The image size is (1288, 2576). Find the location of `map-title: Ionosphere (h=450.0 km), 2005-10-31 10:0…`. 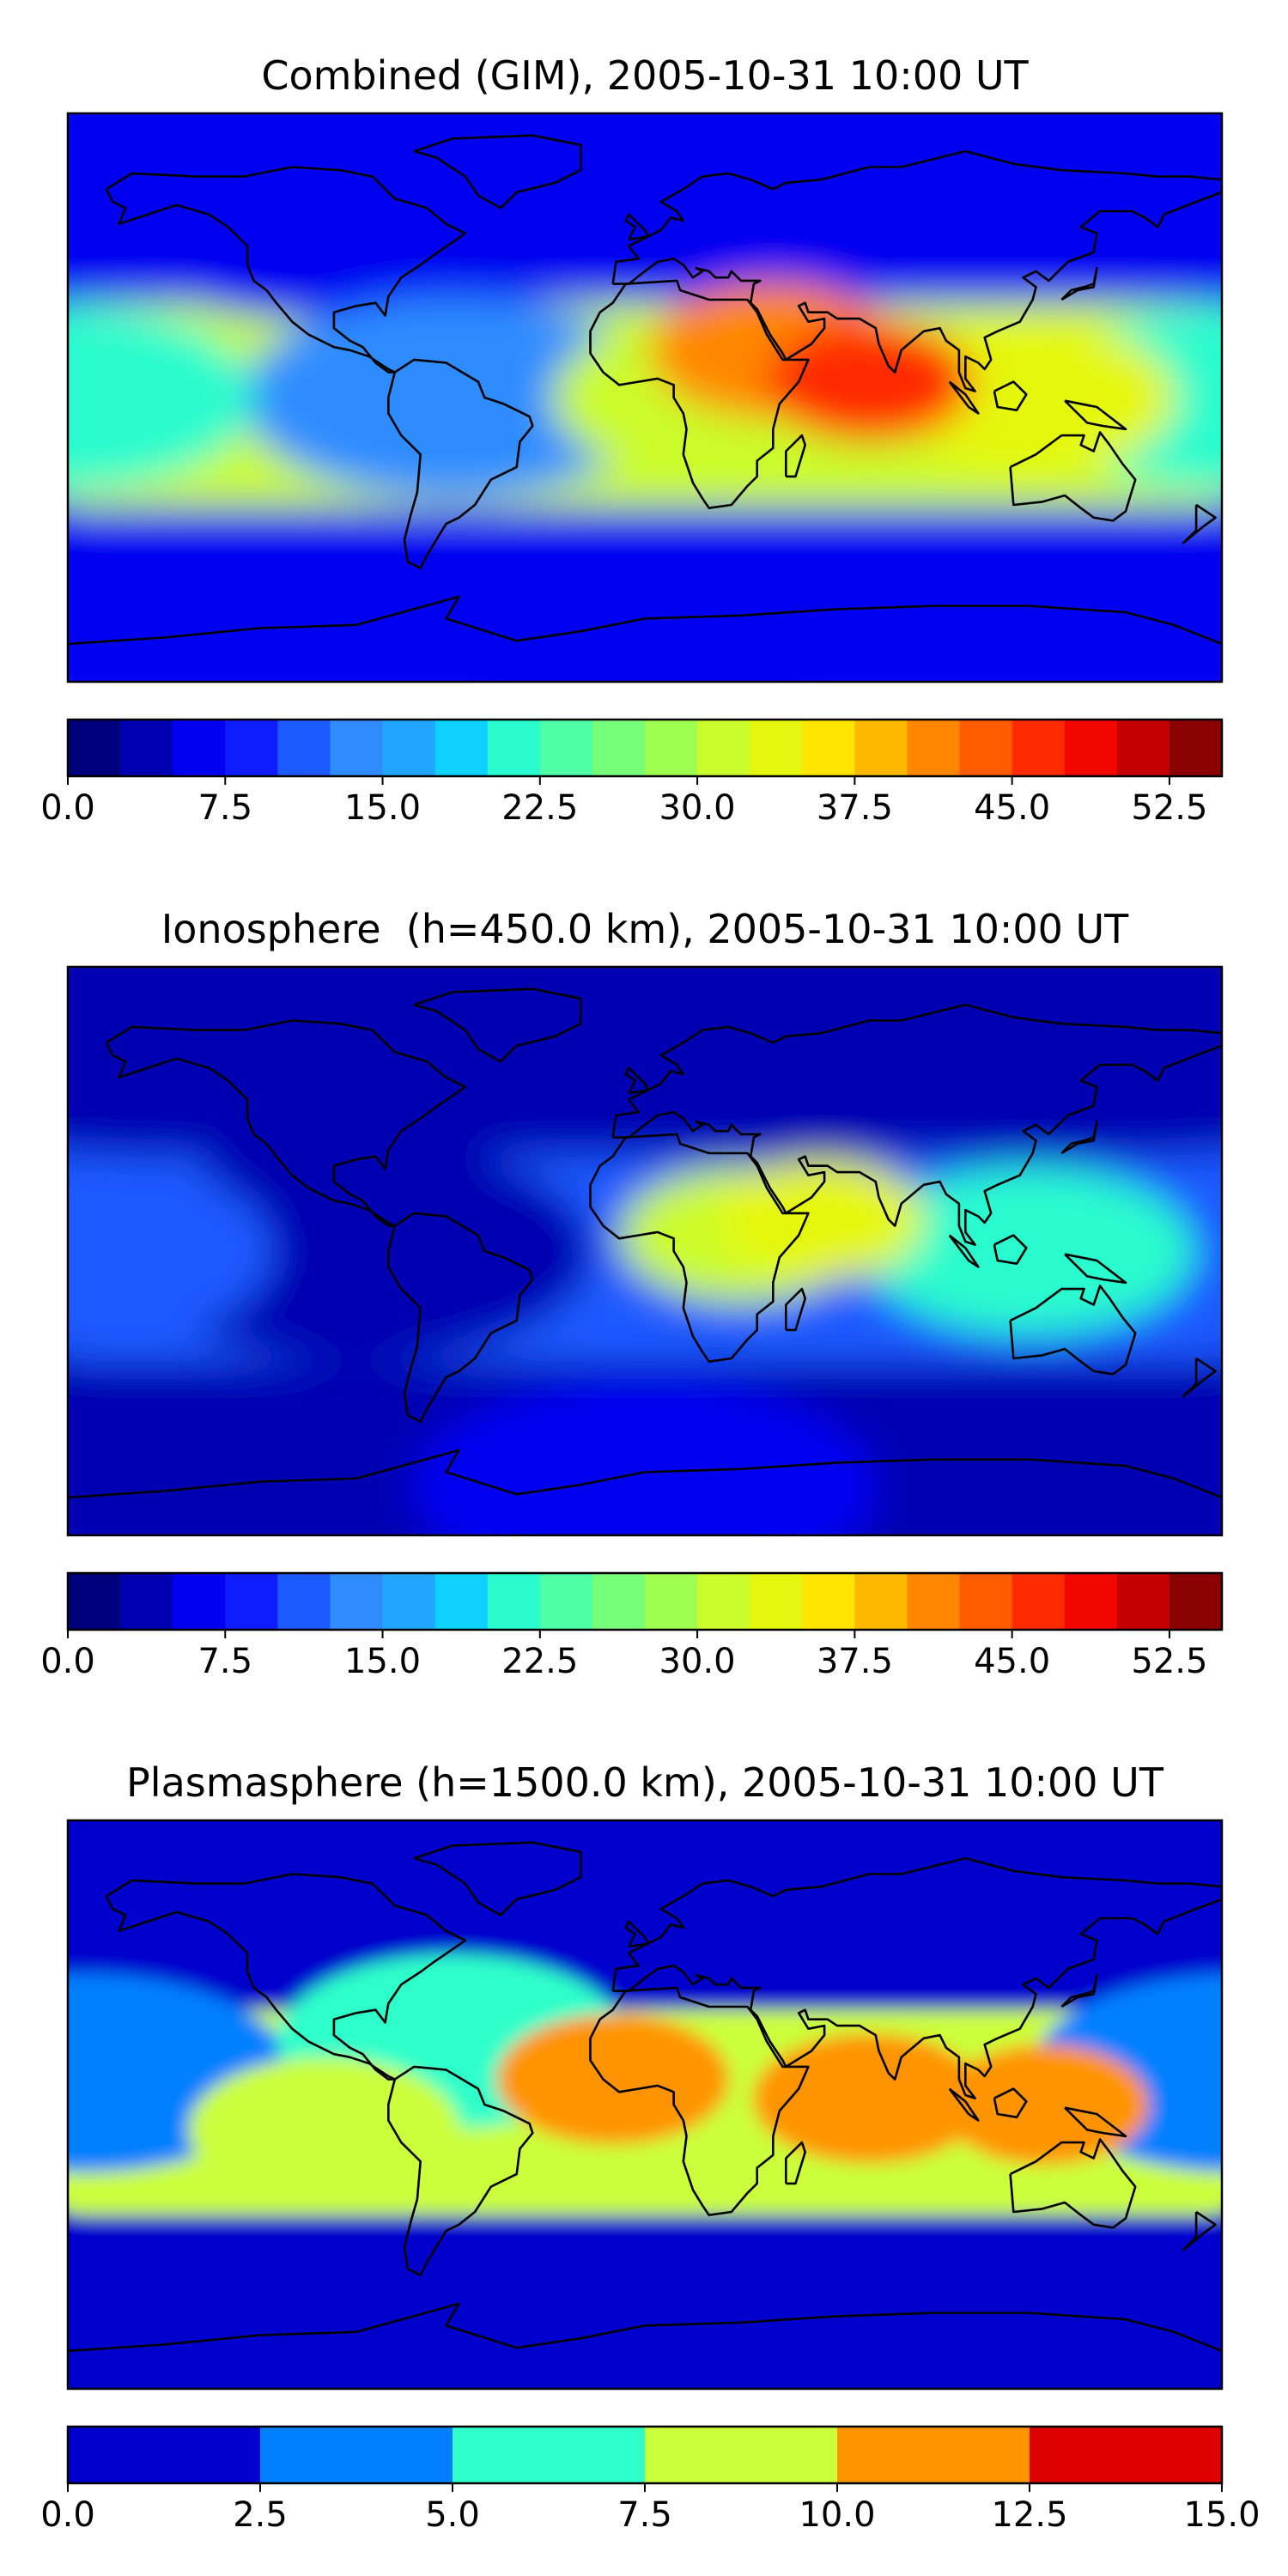

map-title: Ionosphere (h=450.0 km), 2005-10-31 10:0… is located at coordinates (645, 929).